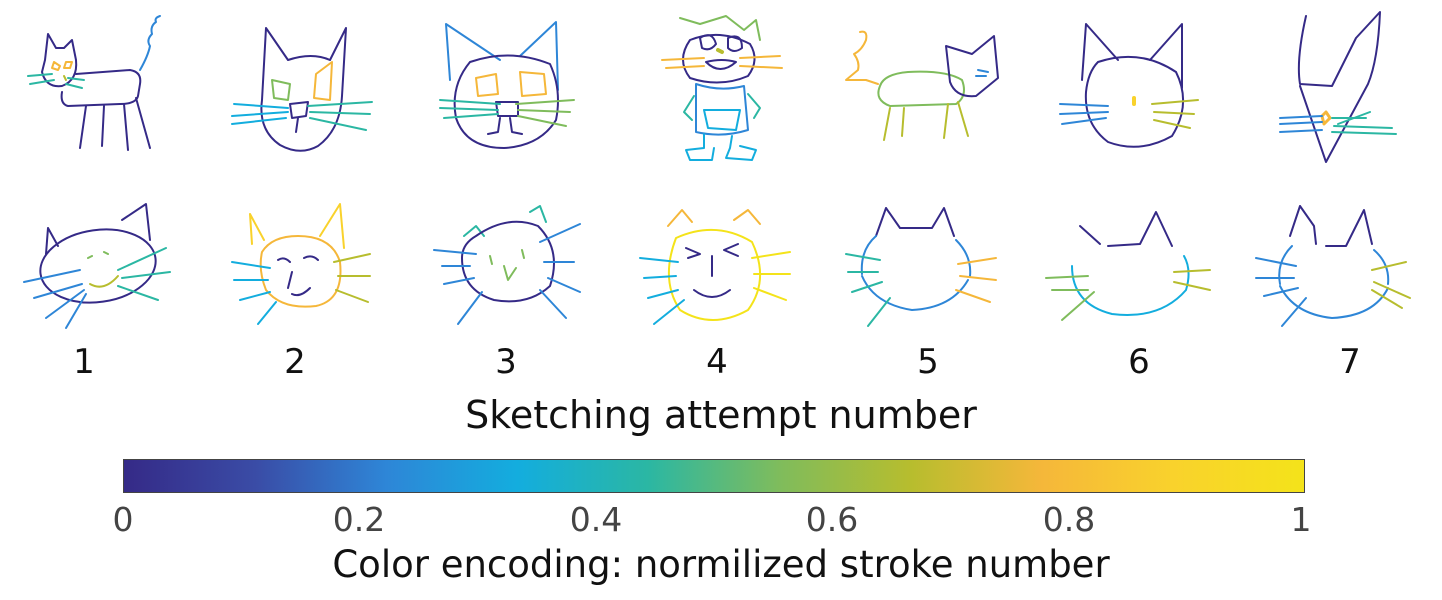 The width and height of the screenshot is (1442, 600). I want to click on attempt-label-6: 6, so click(1139, 362).